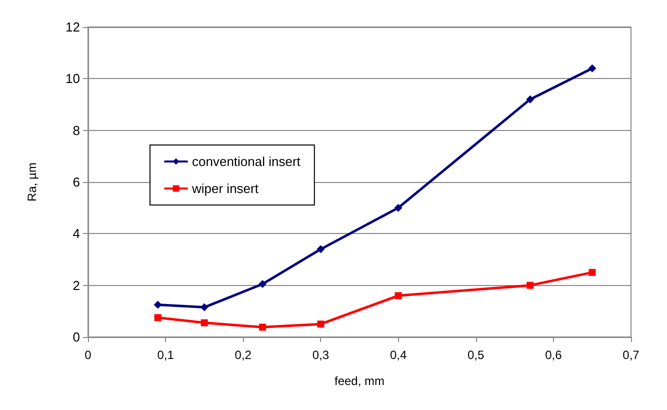  I want to click on y-tick-label: 4, so click(76, 234).